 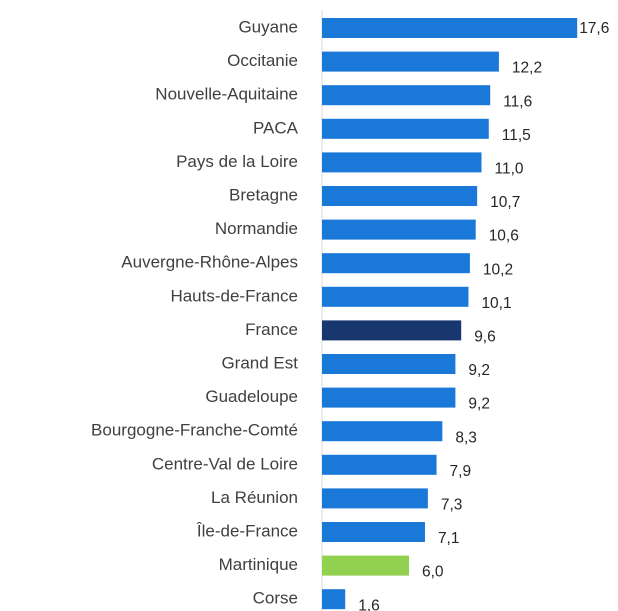 I want to click on value-label: 10,6, so click(x=504, y=236).